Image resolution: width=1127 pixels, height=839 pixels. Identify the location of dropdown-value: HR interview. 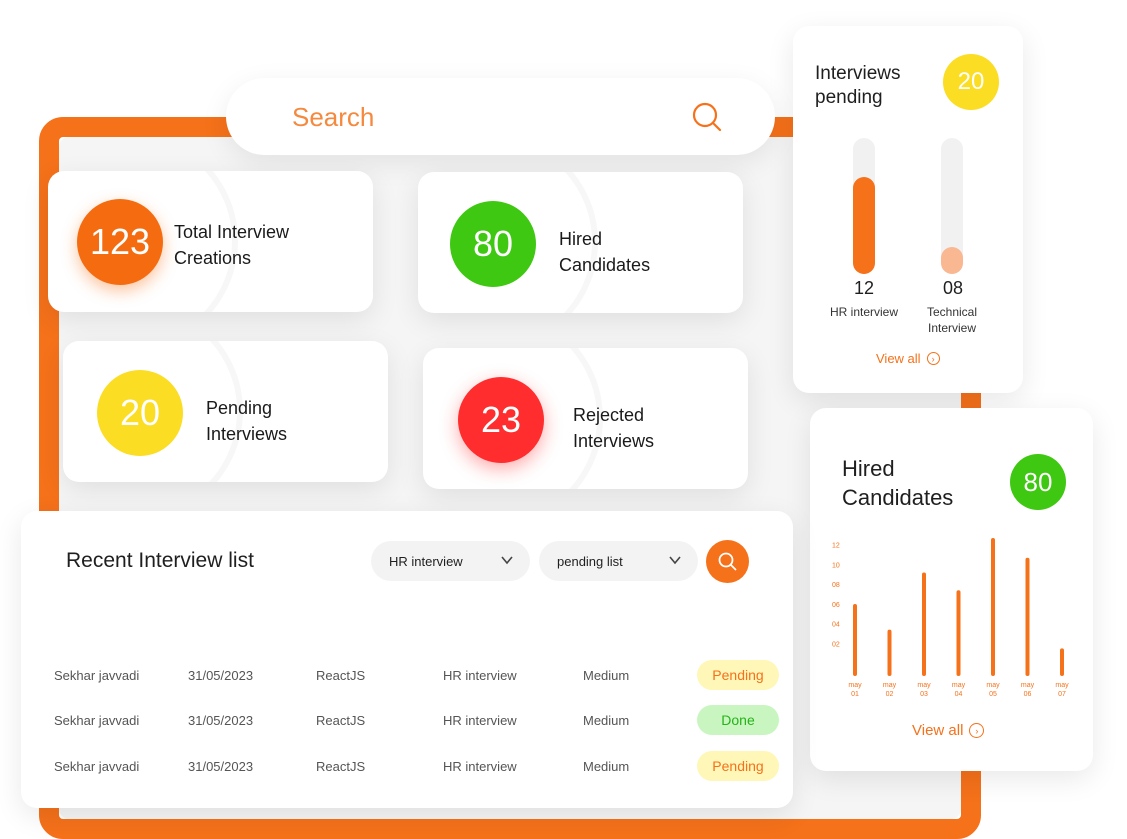
(426, 561).